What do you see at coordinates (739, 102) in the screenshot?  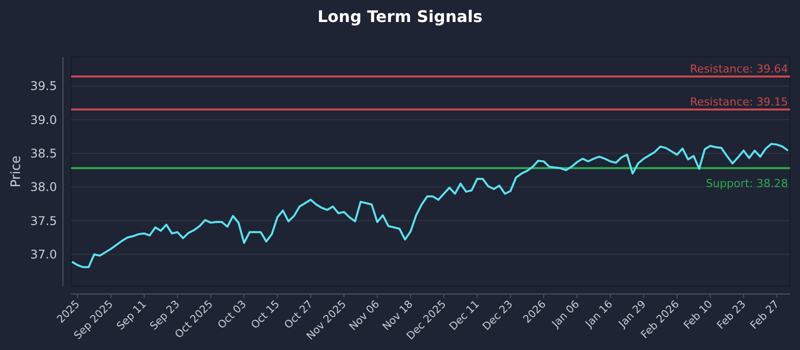 I see `ref-line-label: Resistance: 39.15` at bounding box center [739, 102].